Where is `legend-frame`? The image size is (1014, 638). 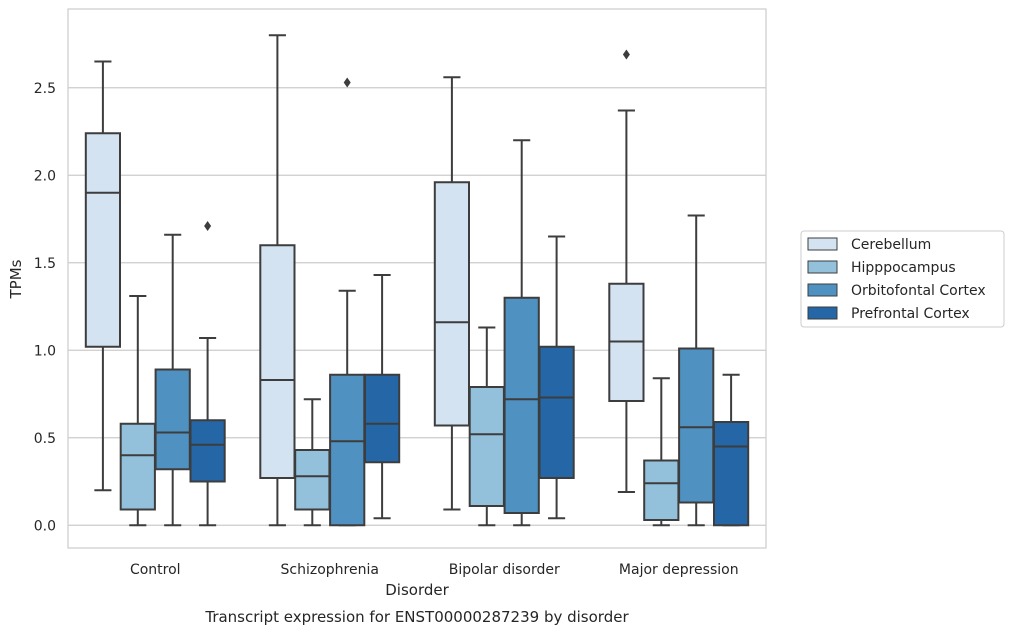 legend-frame is located at coordinates (902, 279).